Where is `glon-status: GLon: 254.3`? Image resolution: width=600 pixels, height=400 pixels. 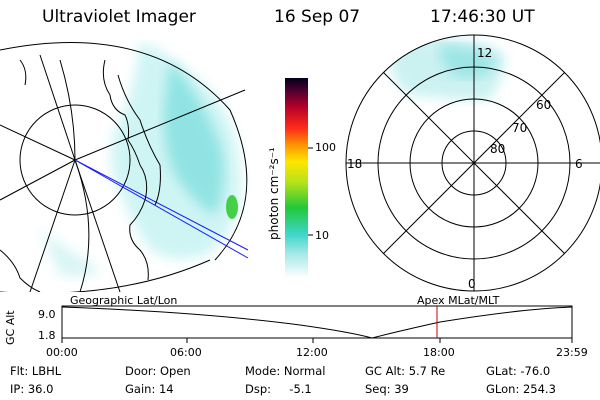
glon-status: GLon: 254.3 is located at coordinates (521, 389).